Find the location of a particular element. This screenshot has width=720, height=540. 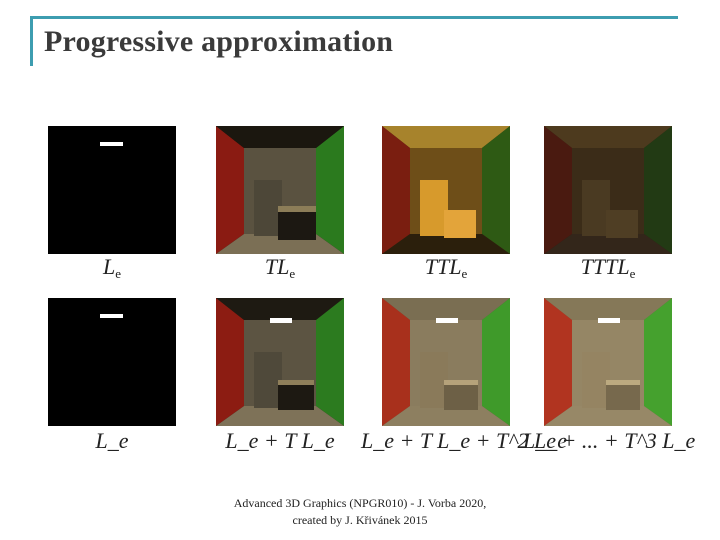

footer-line-2: created by J. Křivánek 2015 is located at coordinates (360, 520).